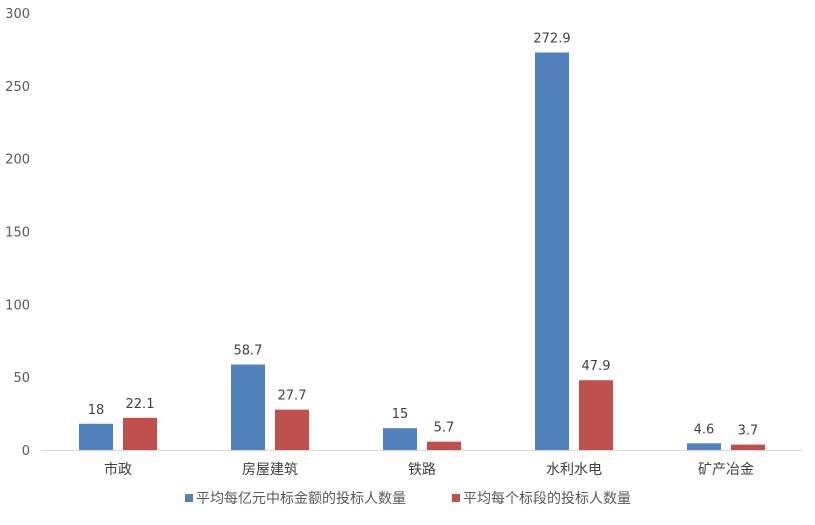 The height and width of the screenshot is (525, 815). What do you see at coordinates (26, 451) in the screenshot?
I see `y-tick-label: 0` at bounding box center [26, 451].